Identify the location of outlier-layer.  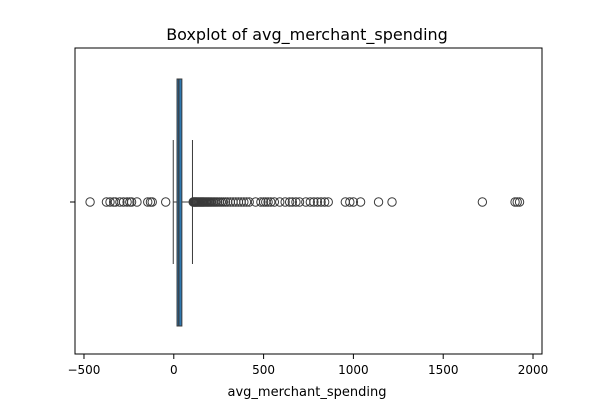
(305, 202).